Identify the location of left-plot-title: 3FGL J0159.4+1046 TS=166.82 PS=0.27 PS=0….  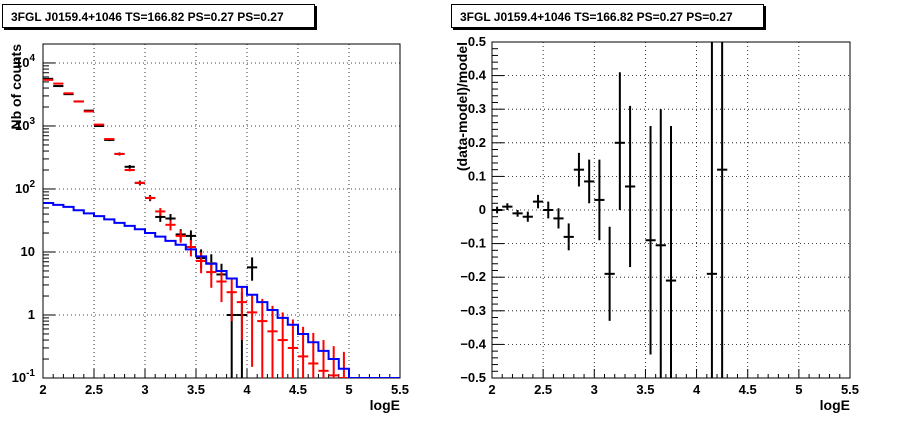
(158, 16).